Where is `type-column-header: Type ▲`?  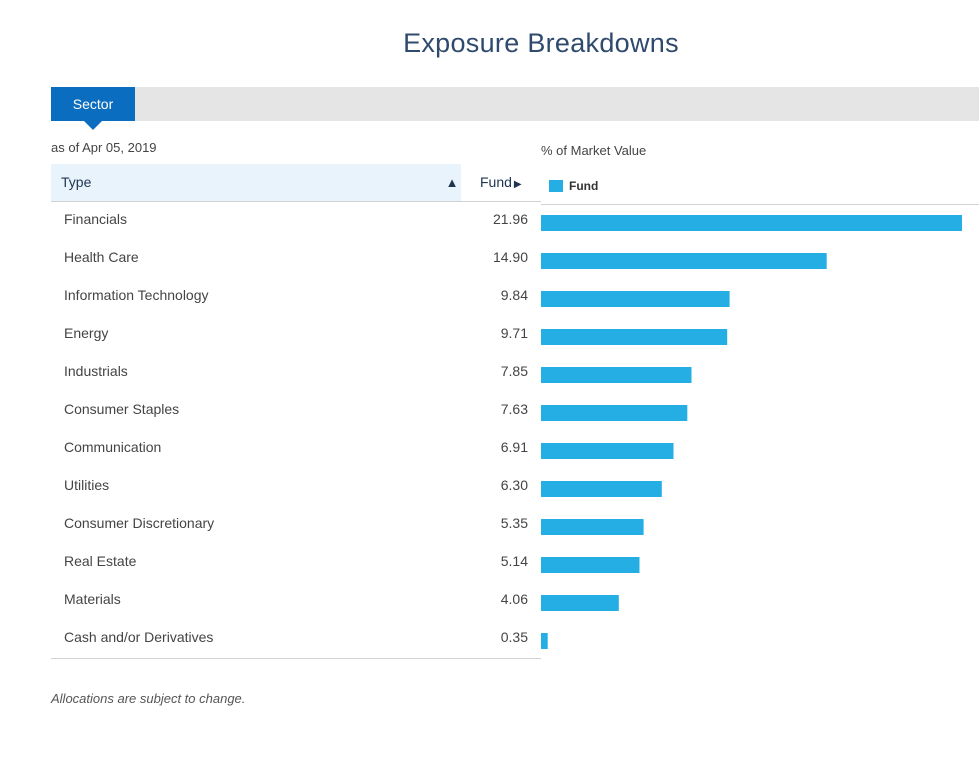 type-column-header: Type ▲ is located at coordinates (256, 182).